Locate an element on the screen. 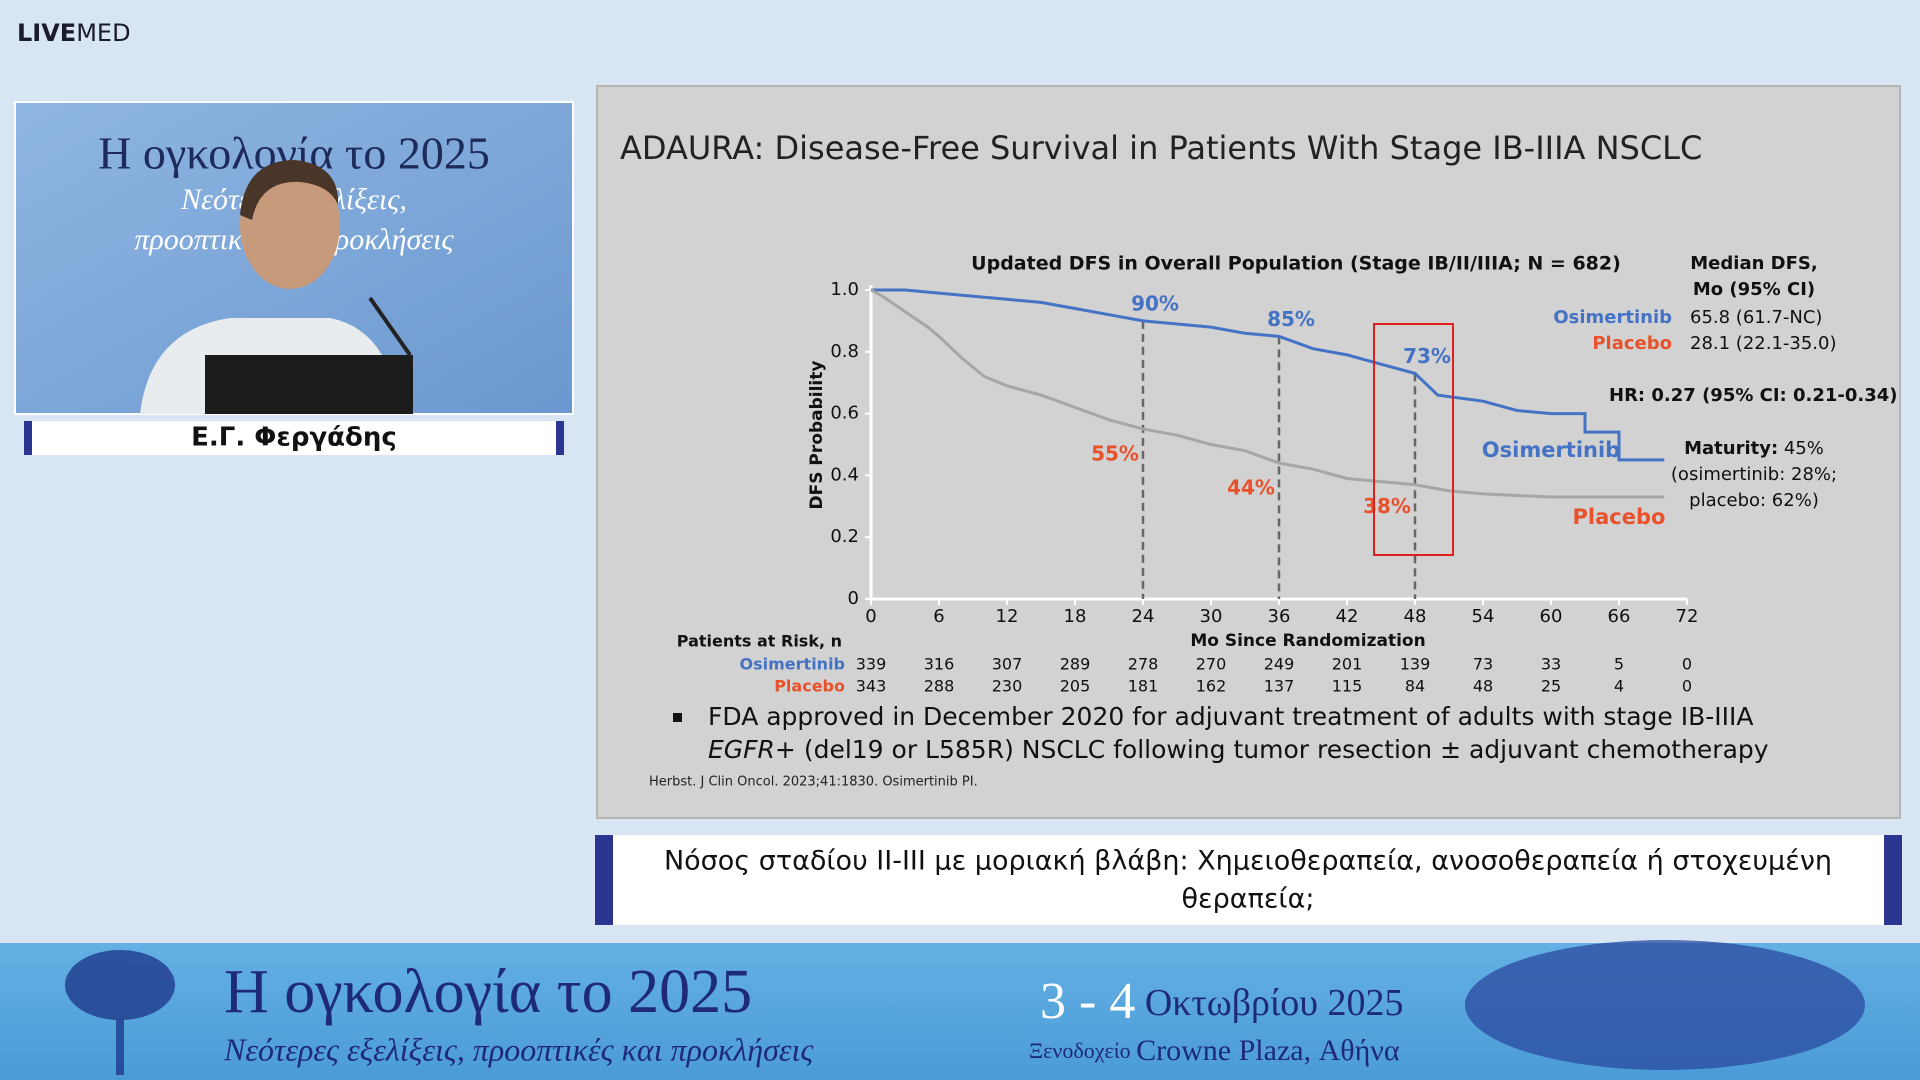  footer-tree-right is located at coordinates (1665, 1005).